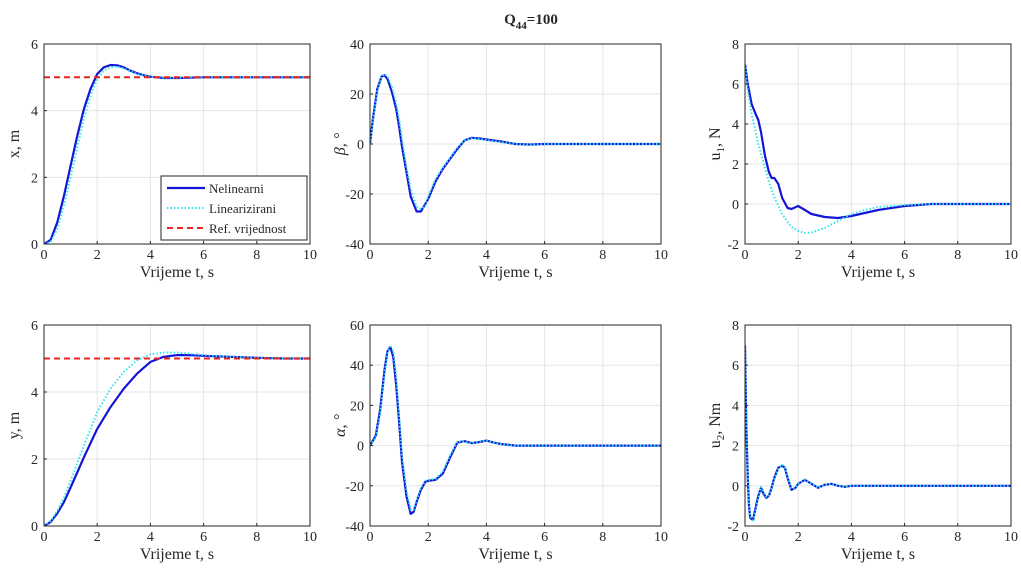 The image size is (1021, 574). I want to click on subplot-beta: 0 2 4 6 8 10 -40 -20 0 20 40 Vrijeme t, s β, °, so click(500, 159).